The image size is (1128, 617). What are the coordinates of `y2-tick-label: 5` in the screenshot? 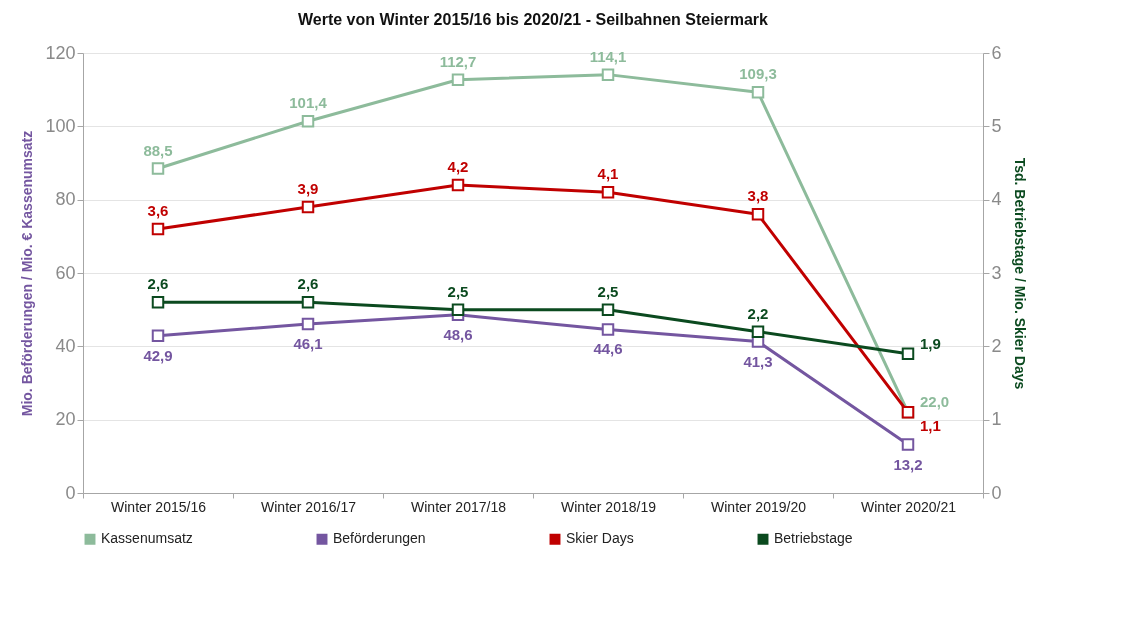 It's located at (996, 125).